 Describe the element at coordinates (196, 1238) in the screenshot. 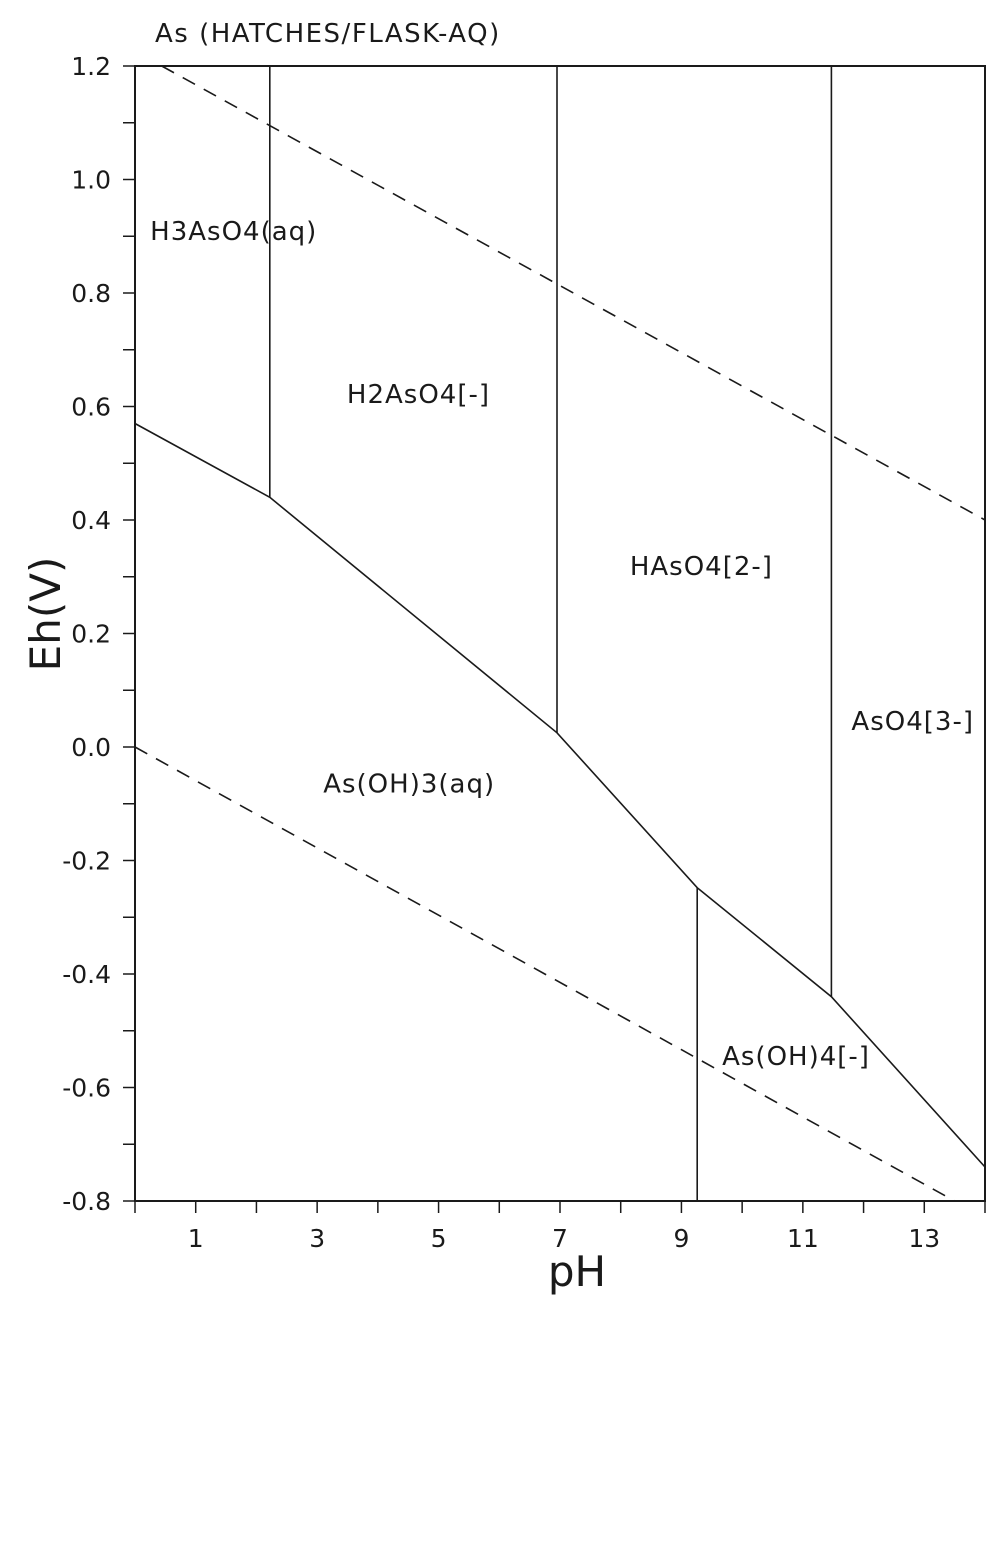

I see `x-tick-label: 1` at that location.